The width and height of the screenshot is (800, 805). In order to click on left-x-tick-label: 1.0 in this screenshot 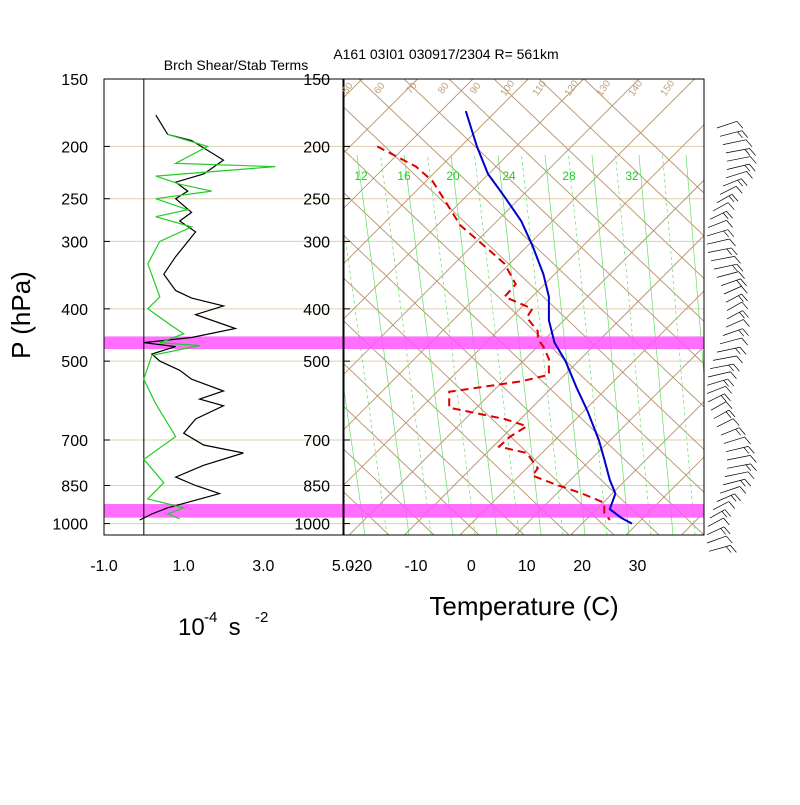, I will do `click(184, 566)`.